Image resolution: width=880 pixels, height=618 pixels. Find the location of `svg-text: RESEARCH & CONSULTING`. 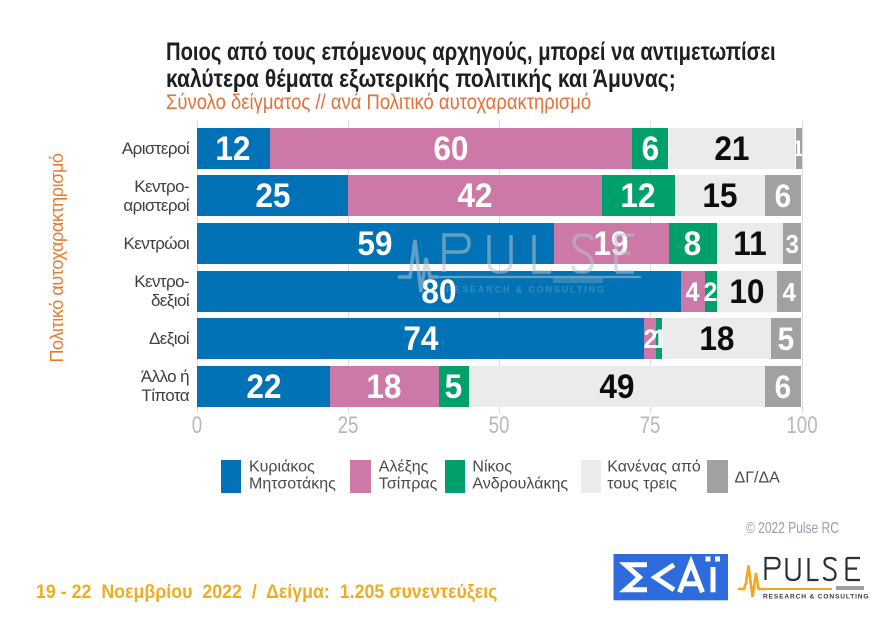

svg-text: RESEARCH & CONSULTING is located at coordinates (816, 597).